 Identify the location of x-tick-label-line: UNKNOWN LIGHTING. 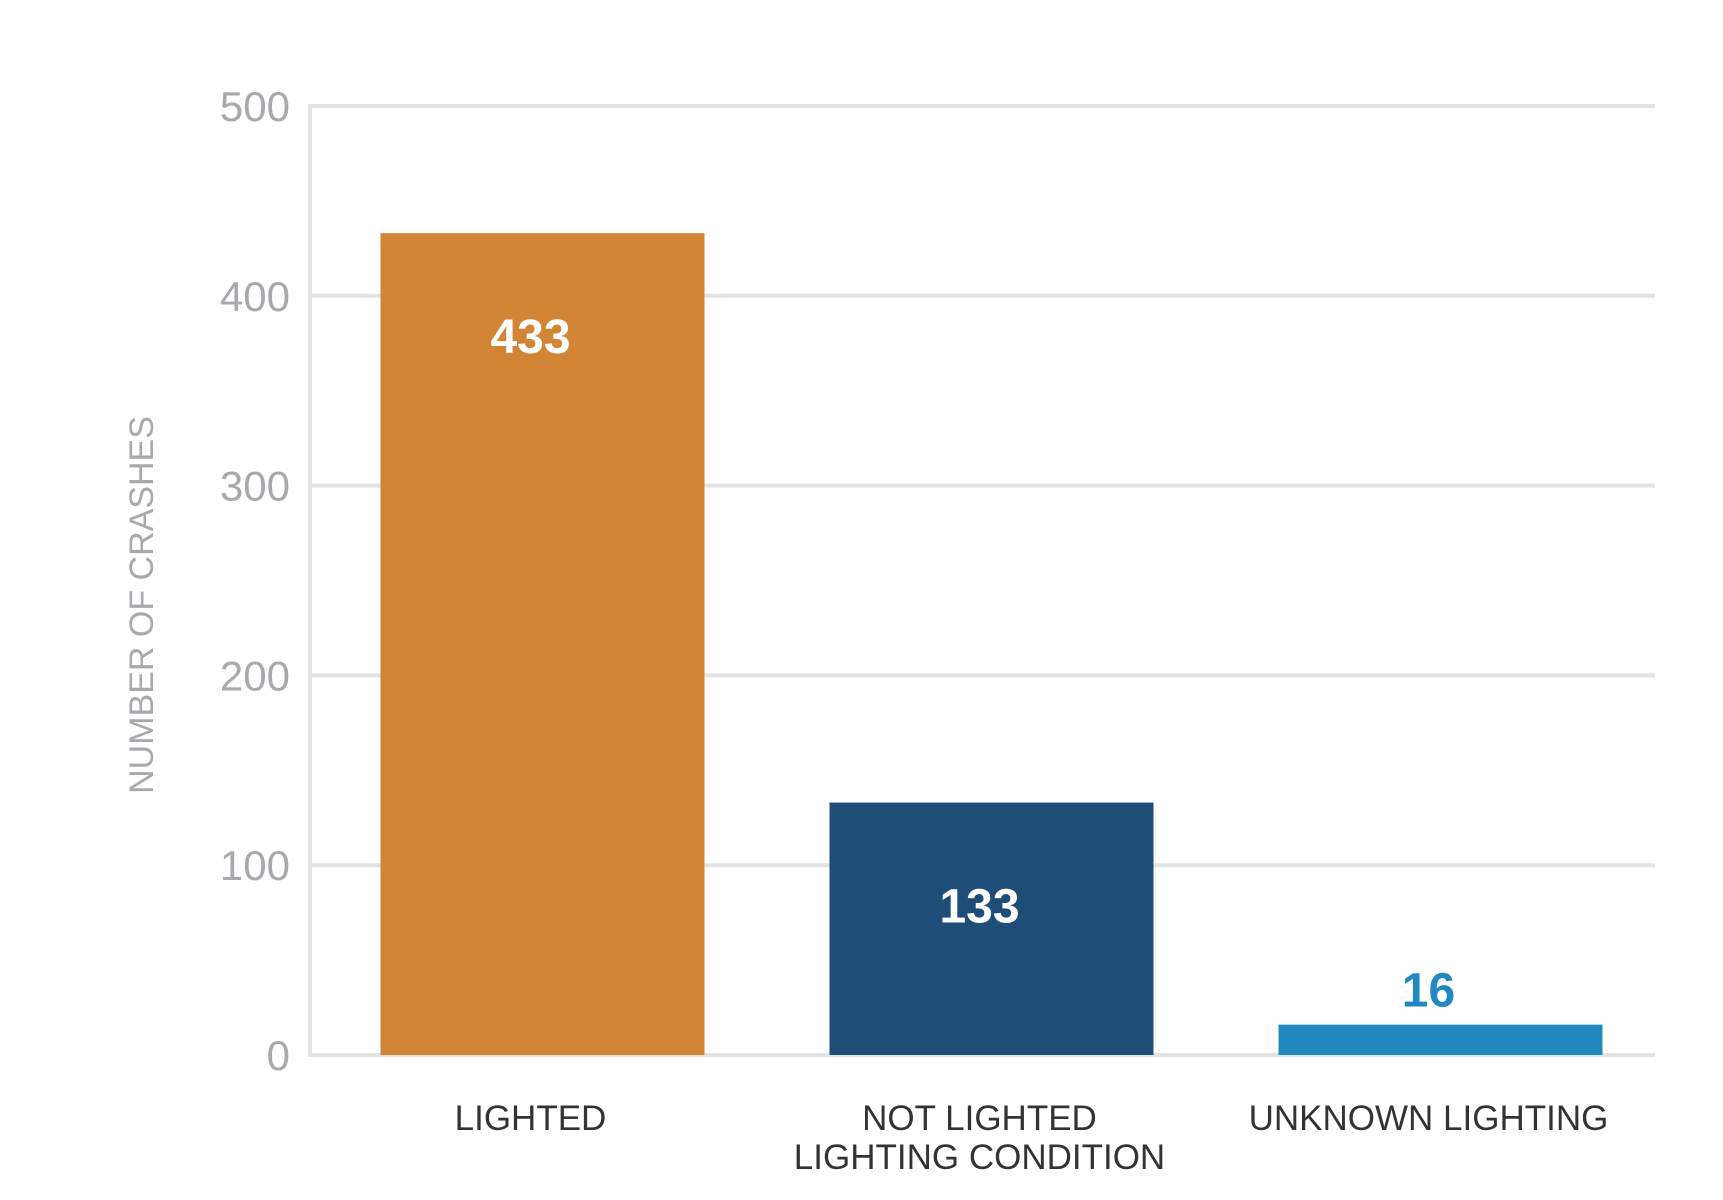
(1429, 1118).